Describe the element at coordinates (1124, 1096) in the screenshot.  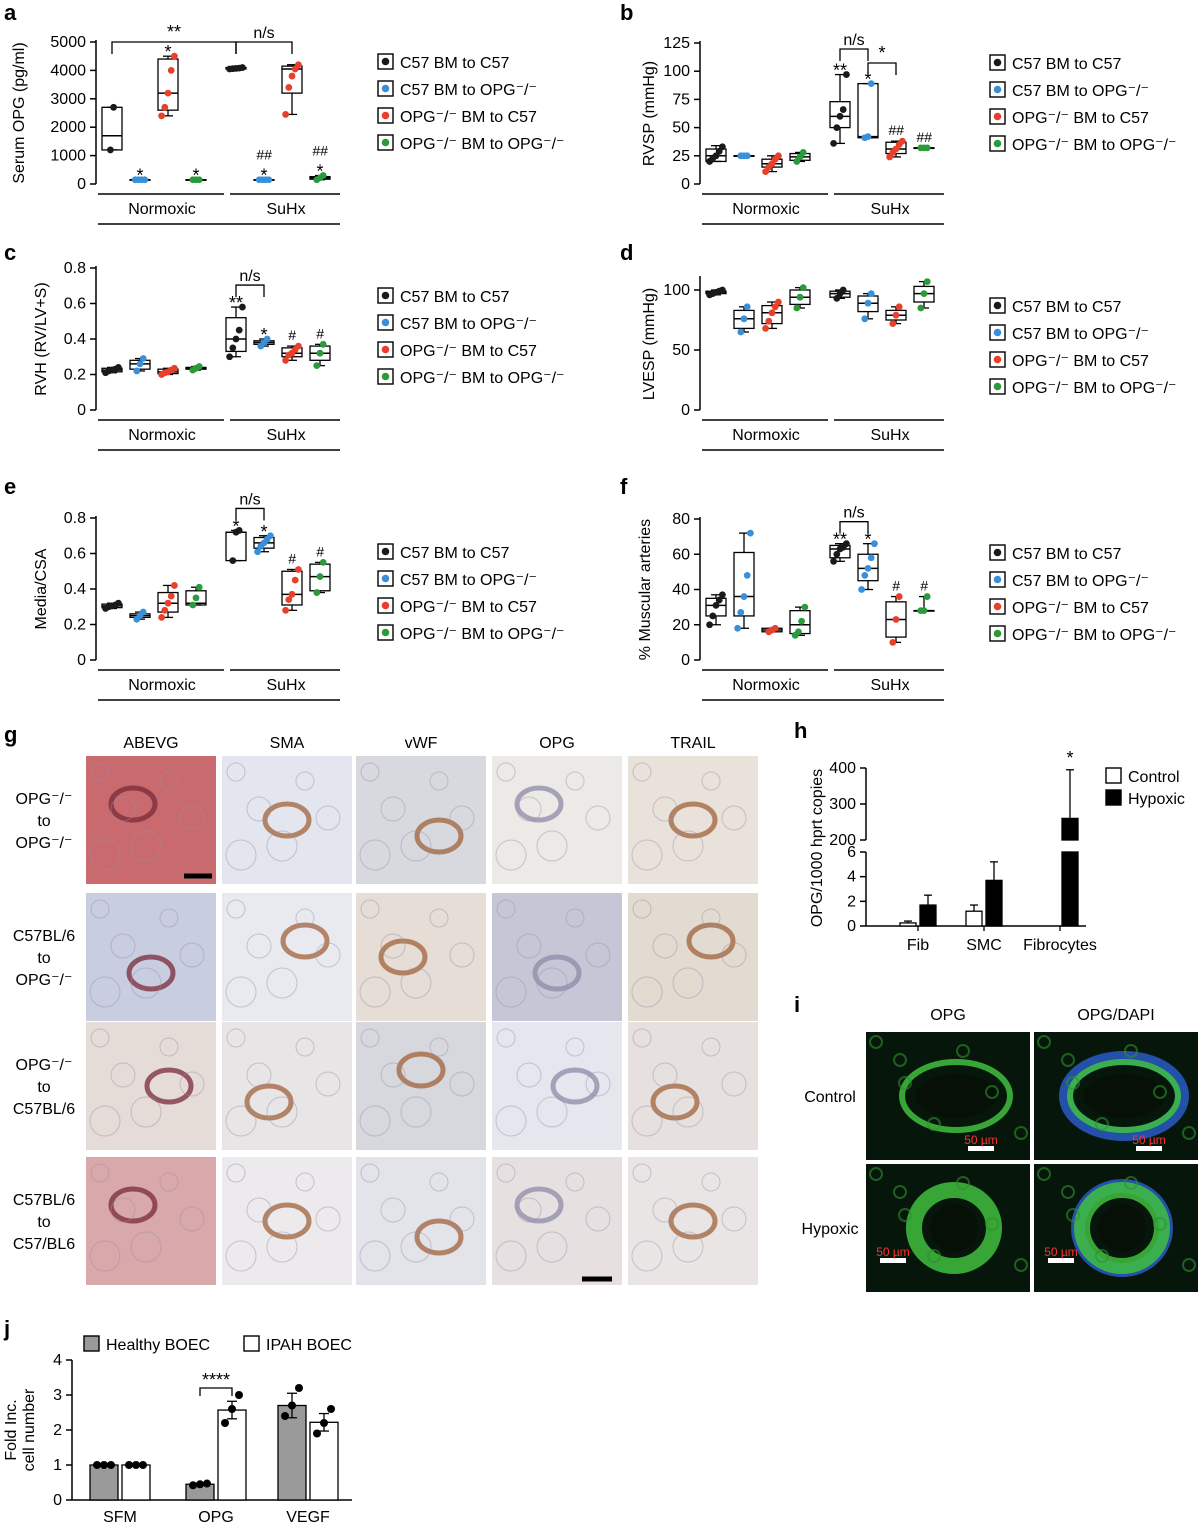
I see `dapi-ring` at that location.